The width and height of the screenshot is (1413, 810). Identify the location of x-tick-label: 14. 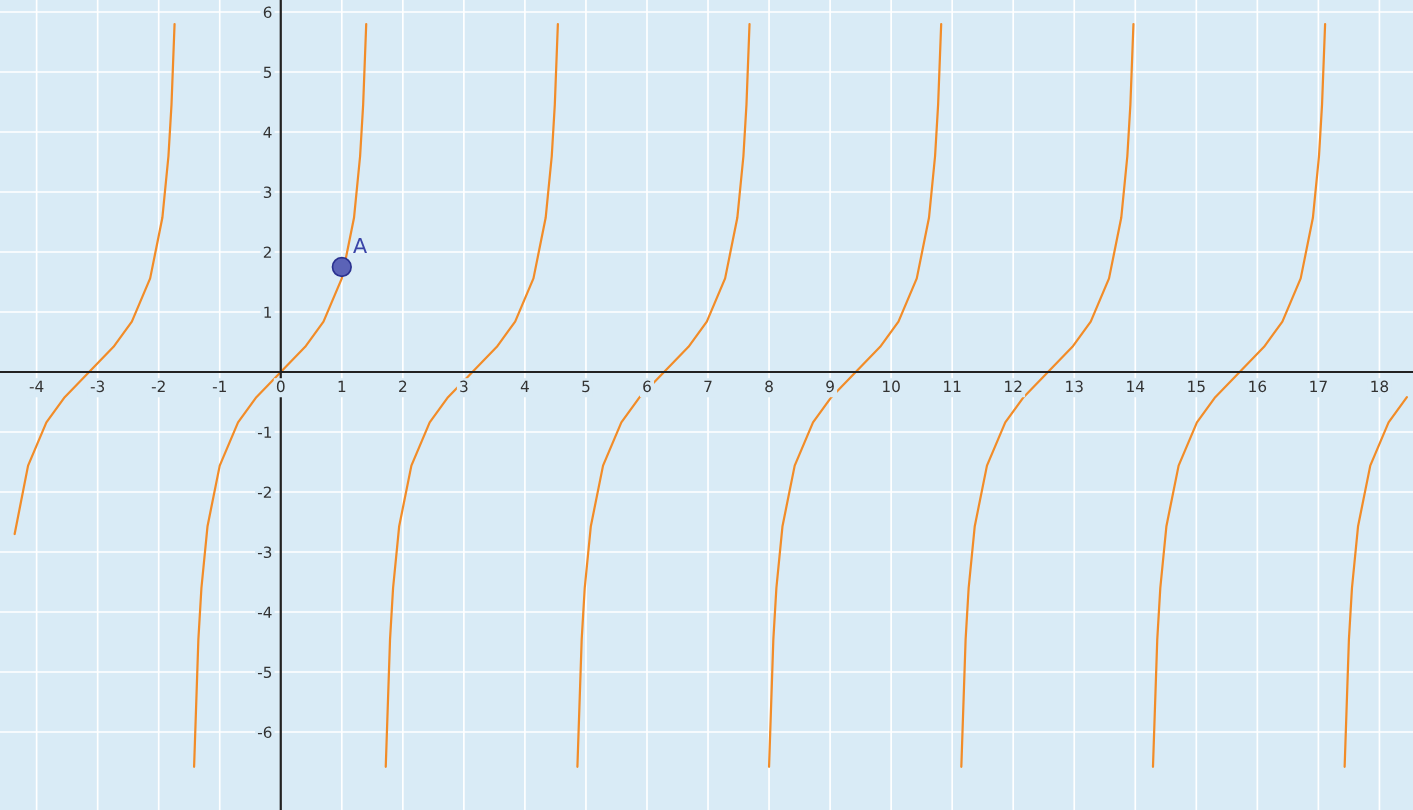
(1136, 386).